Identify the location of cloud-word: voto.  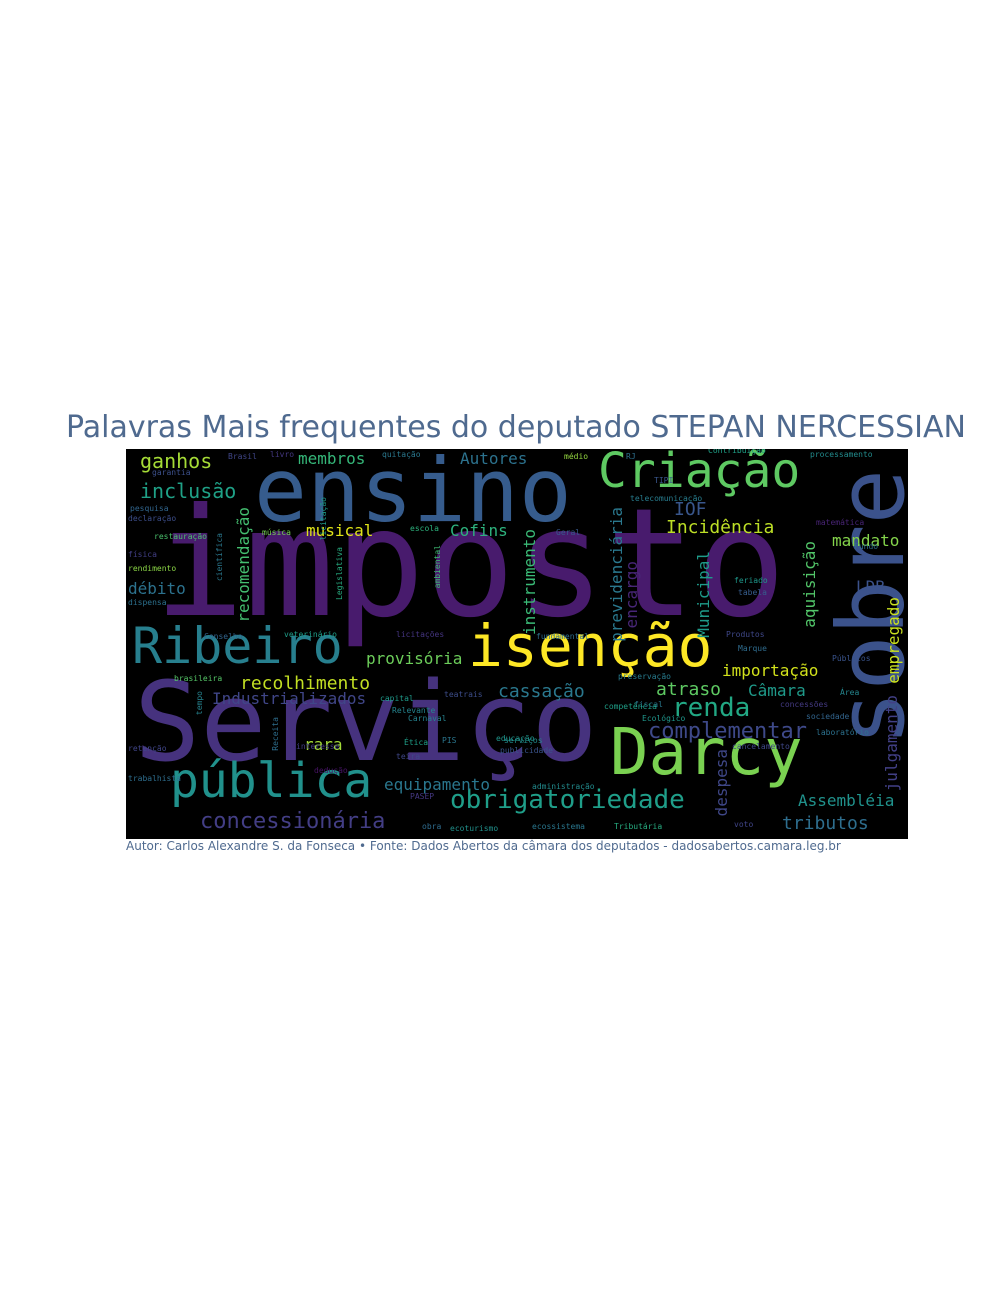
(744, 824).